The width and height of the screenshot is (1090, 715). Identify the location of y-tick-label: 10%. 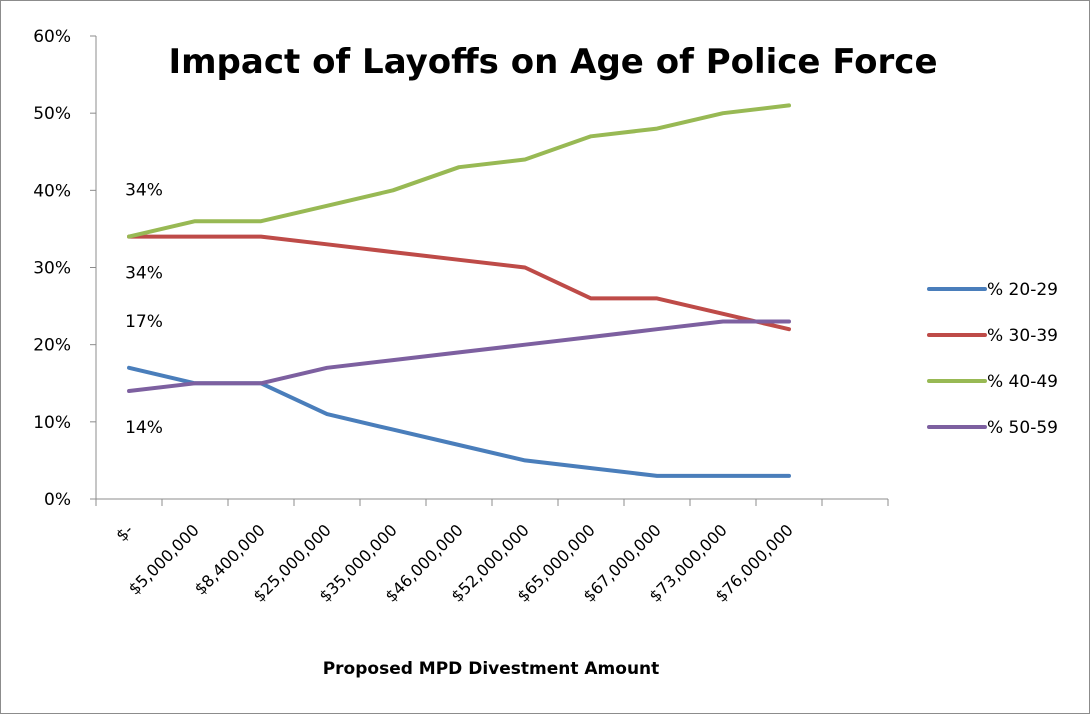
(52, 423).